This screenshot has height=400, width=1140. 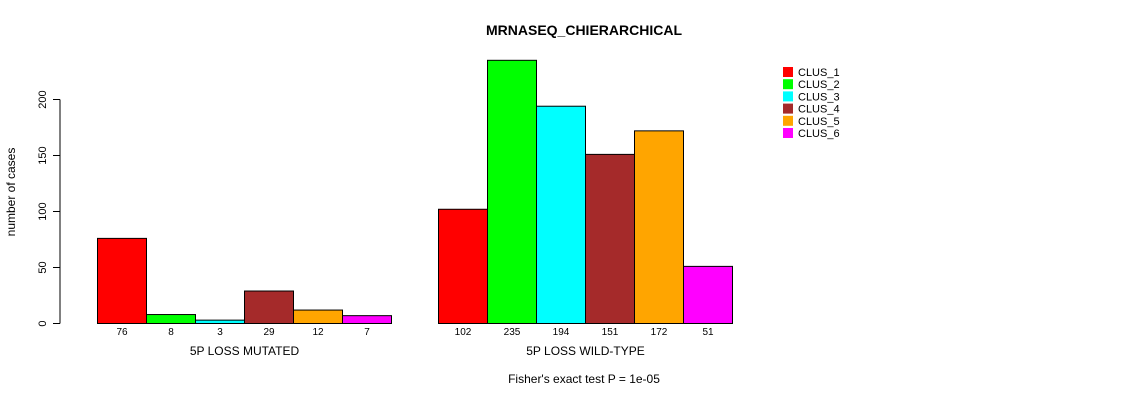 What do you see at coordinates (11, 192) in the screenshot?
I see `y-axis-label: number of cases` at bounding box center [11, 192].